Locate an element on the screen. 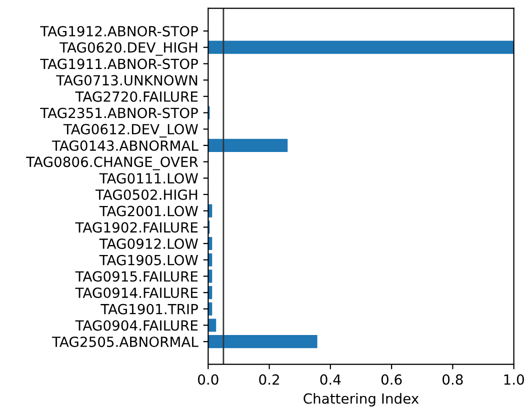 The height and width of the screenshot is (414, 527). y-tick-label: TAG1905.LOW is located at coordinates (148, 260).